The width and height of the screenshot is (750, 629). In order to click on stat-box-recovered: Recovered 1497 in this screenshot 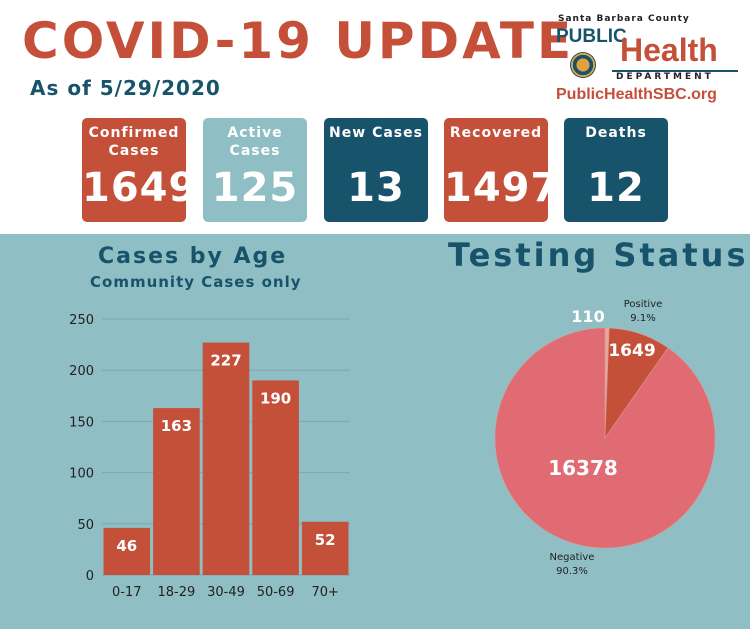, I will do `click(502, 170)`.